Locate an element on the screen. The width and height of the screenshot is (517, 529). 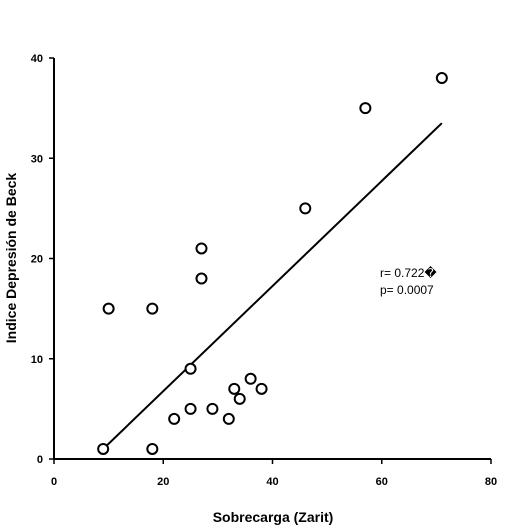
annotation-r: r= 0.722� is located at coordinates (408, 273).